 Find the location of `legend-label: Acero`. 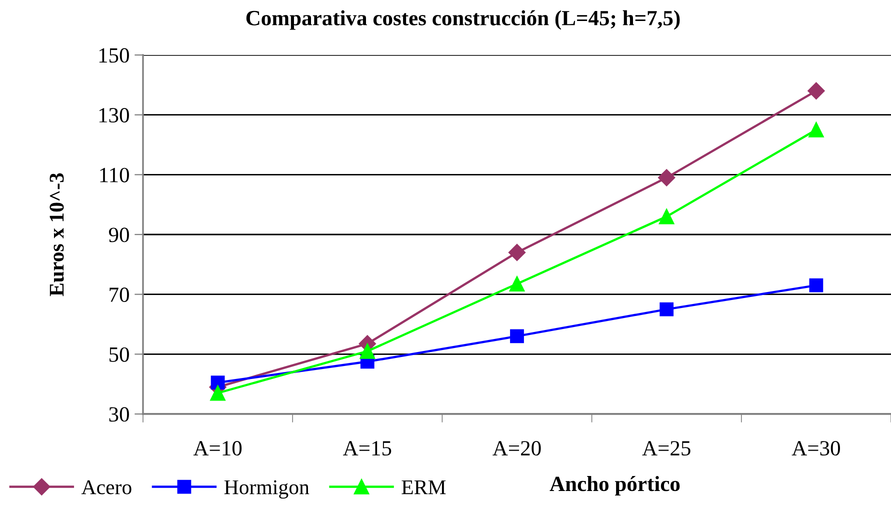

legend-label: Acero is located at coordinates (106, 487).